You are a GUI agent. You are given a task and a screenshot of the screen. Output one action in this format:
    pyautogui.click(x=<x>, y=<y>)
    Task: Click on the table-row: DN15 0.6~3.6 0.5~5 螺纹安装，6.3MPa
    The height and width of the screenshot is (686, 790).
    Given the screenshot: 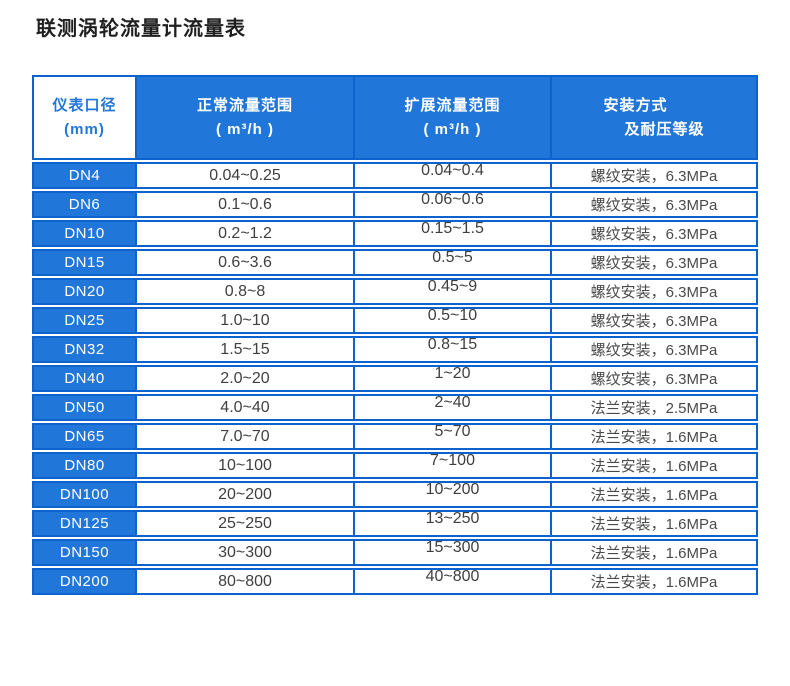 What is the action you would take?
    pyautogui.click(x=395, y=262)
    